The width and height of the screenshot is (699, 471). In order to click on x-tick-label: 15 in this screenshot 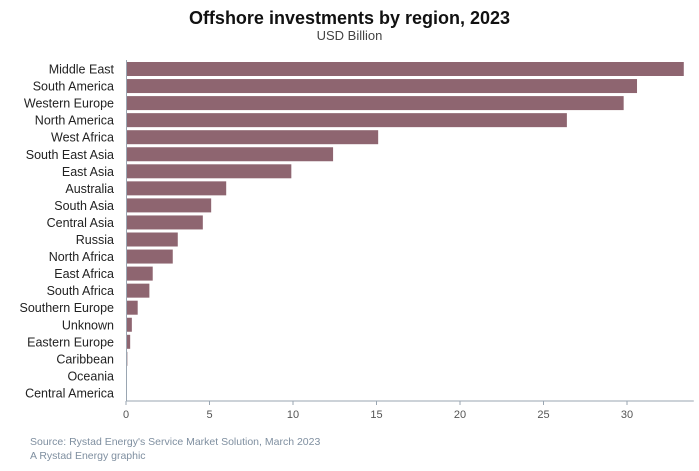, I will do `click(376, 415)`.